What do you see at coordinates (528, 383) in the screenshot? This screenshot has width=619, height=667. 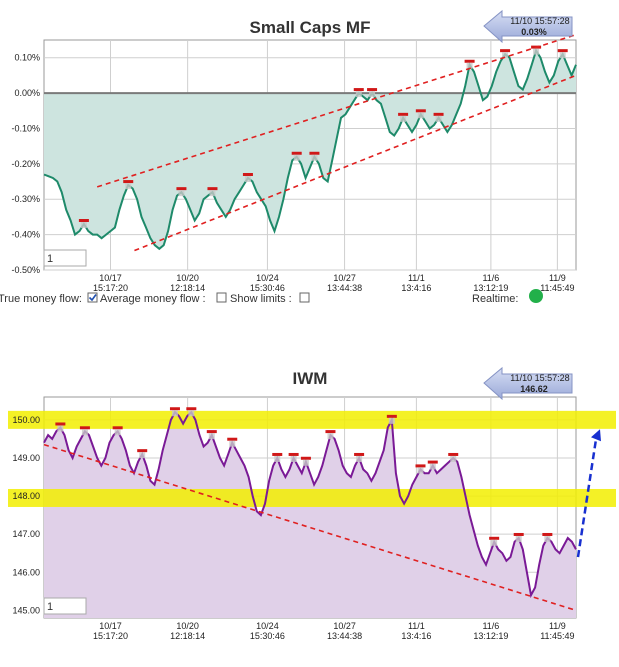 I see `iwm-value-badge: 11/10 15:57:28 146.62` at bounding box center [528, 383].